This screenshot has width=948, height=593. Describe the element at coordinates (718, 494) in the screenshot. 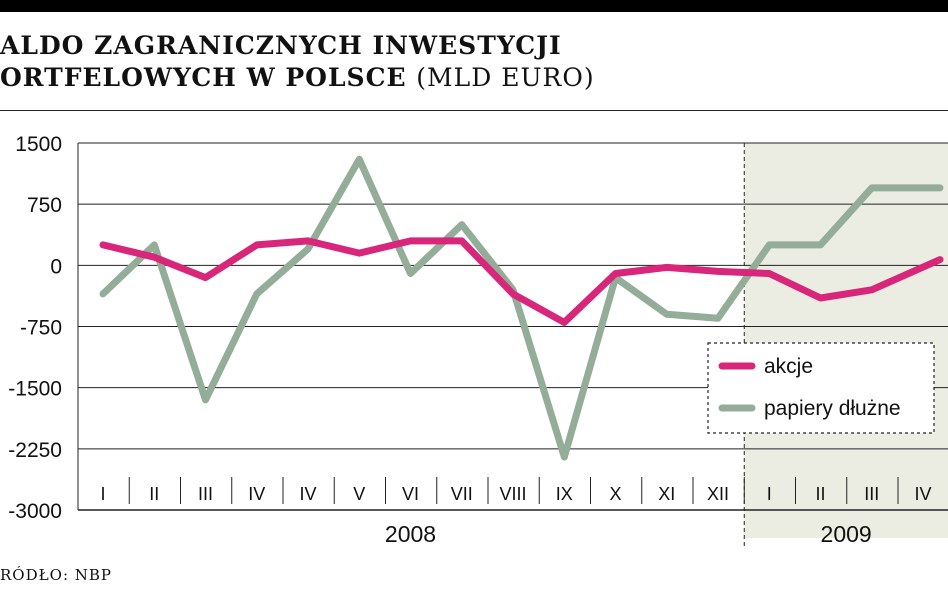

I see `x-tick-label: XII` at that location.